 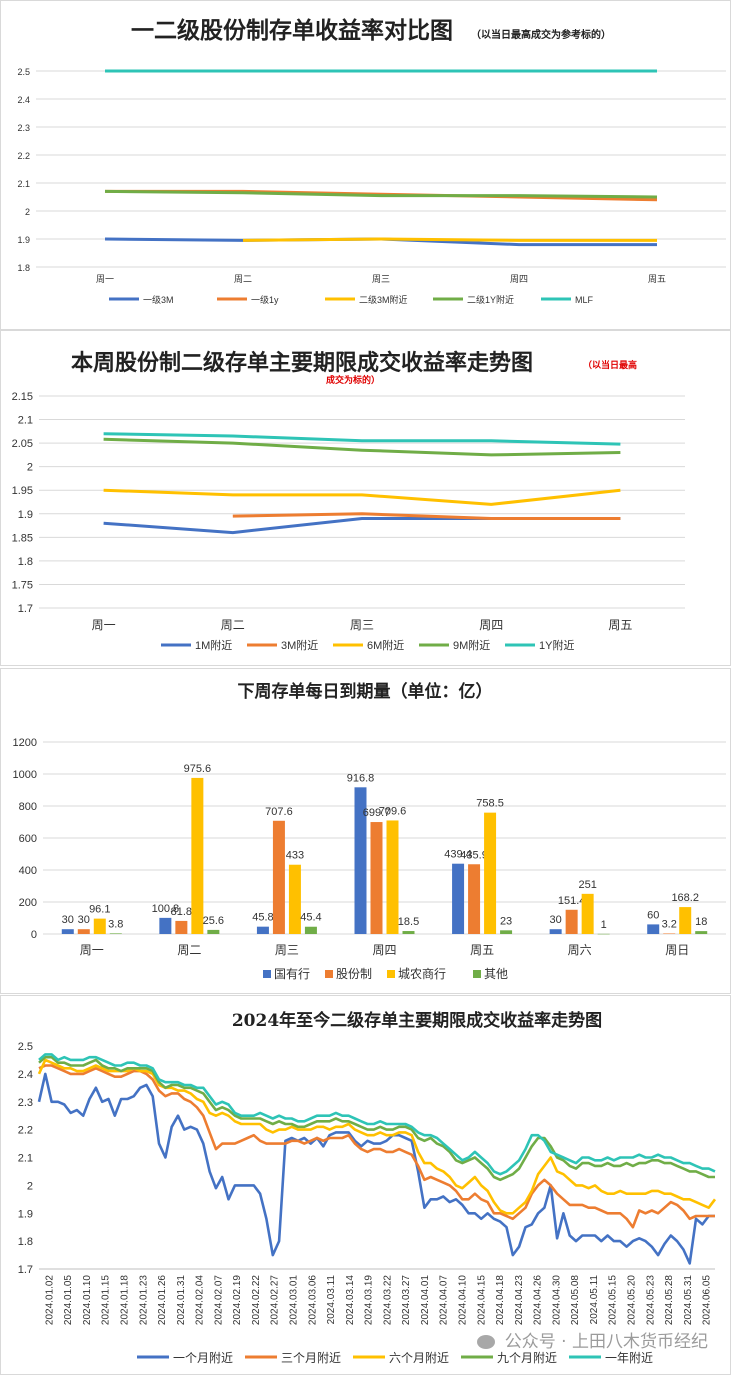 I want to click on x-tick-label: 2024.05.23, so click(x=650, y=1300).